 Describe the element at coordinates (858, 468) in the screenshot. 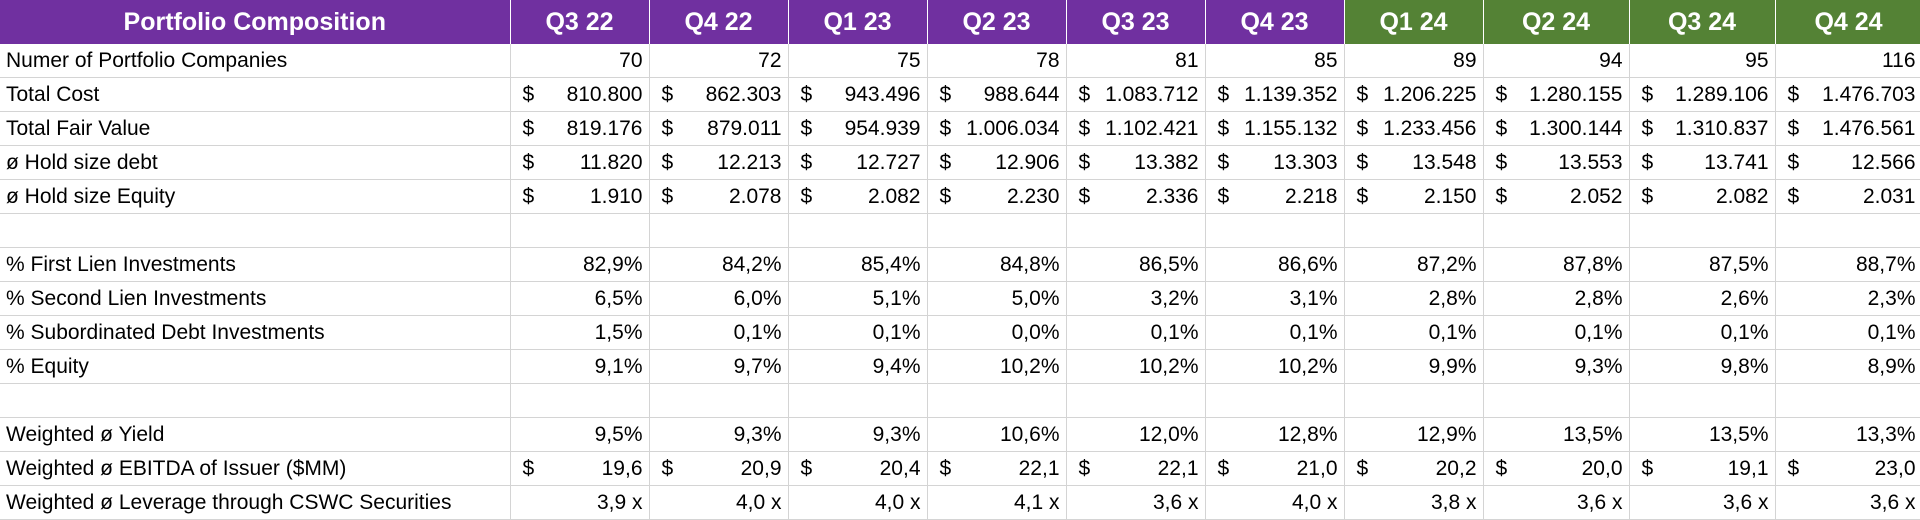

I see `table-cell: $20,4` at that location.